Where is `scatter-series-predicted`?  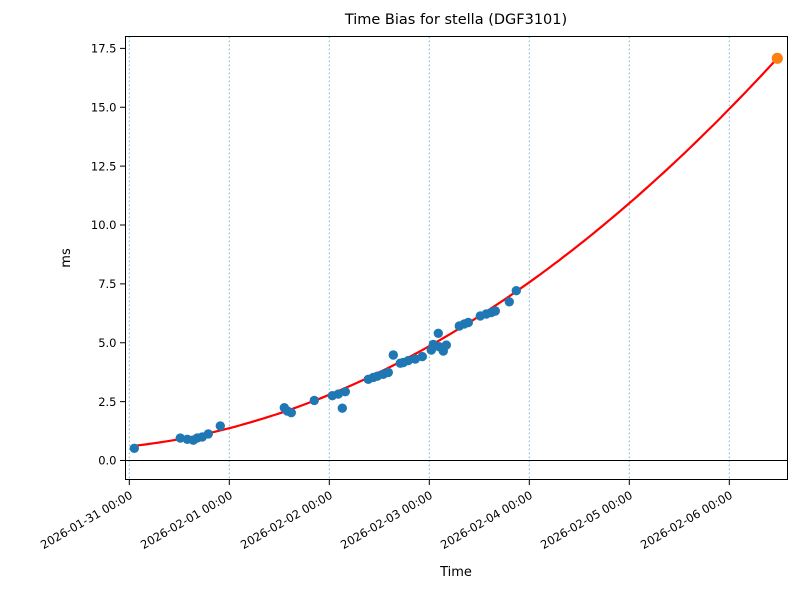 scatter-series-predicted is located at coordinates (777, 58).